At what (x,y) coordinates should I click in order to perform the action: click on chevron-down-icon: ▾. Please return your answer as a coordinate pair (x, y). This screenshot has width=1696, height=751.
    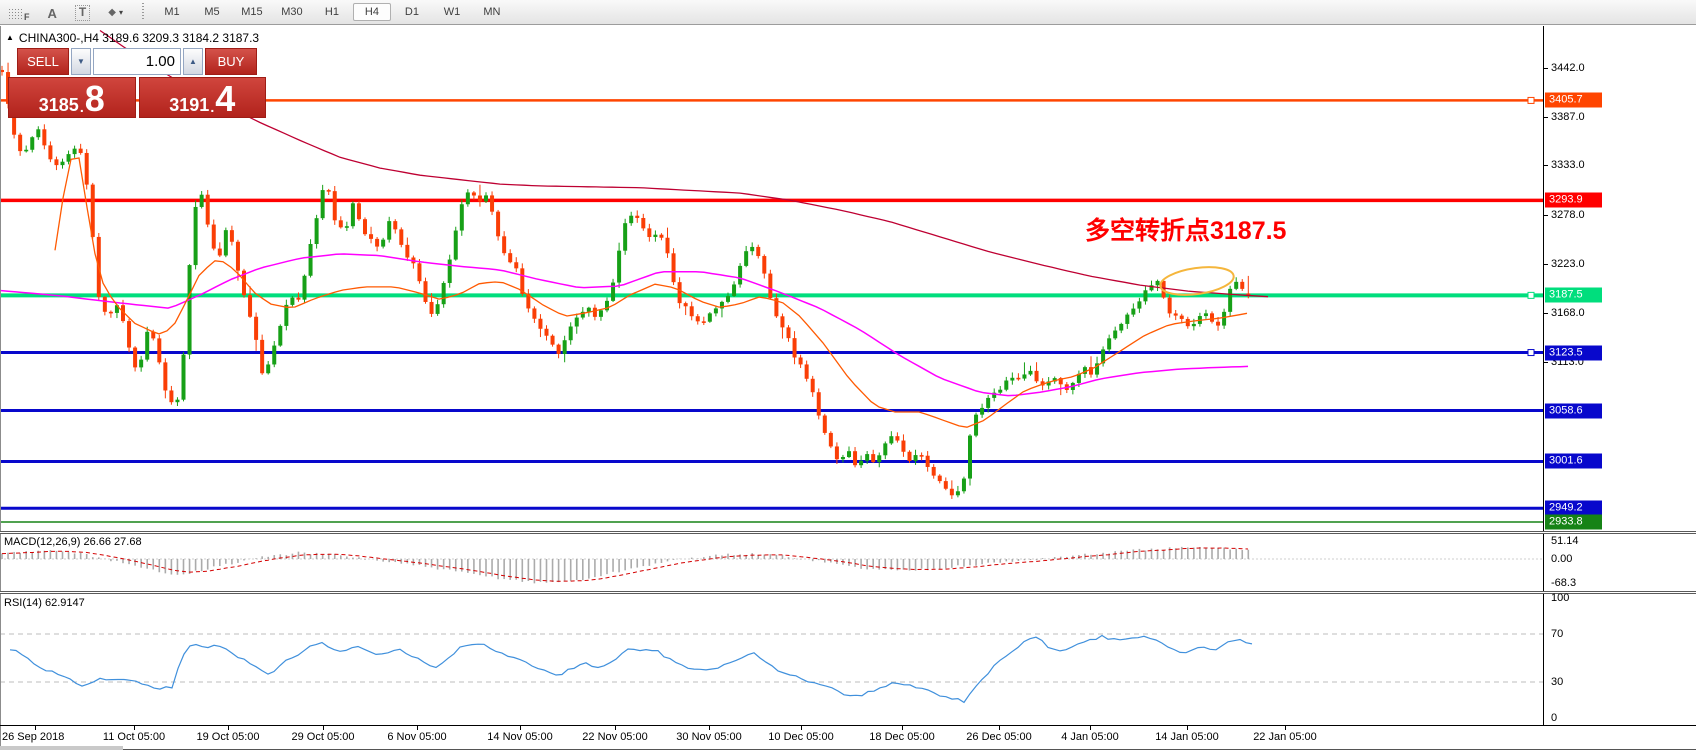
    Looking at the image, I should click on (120, 12).